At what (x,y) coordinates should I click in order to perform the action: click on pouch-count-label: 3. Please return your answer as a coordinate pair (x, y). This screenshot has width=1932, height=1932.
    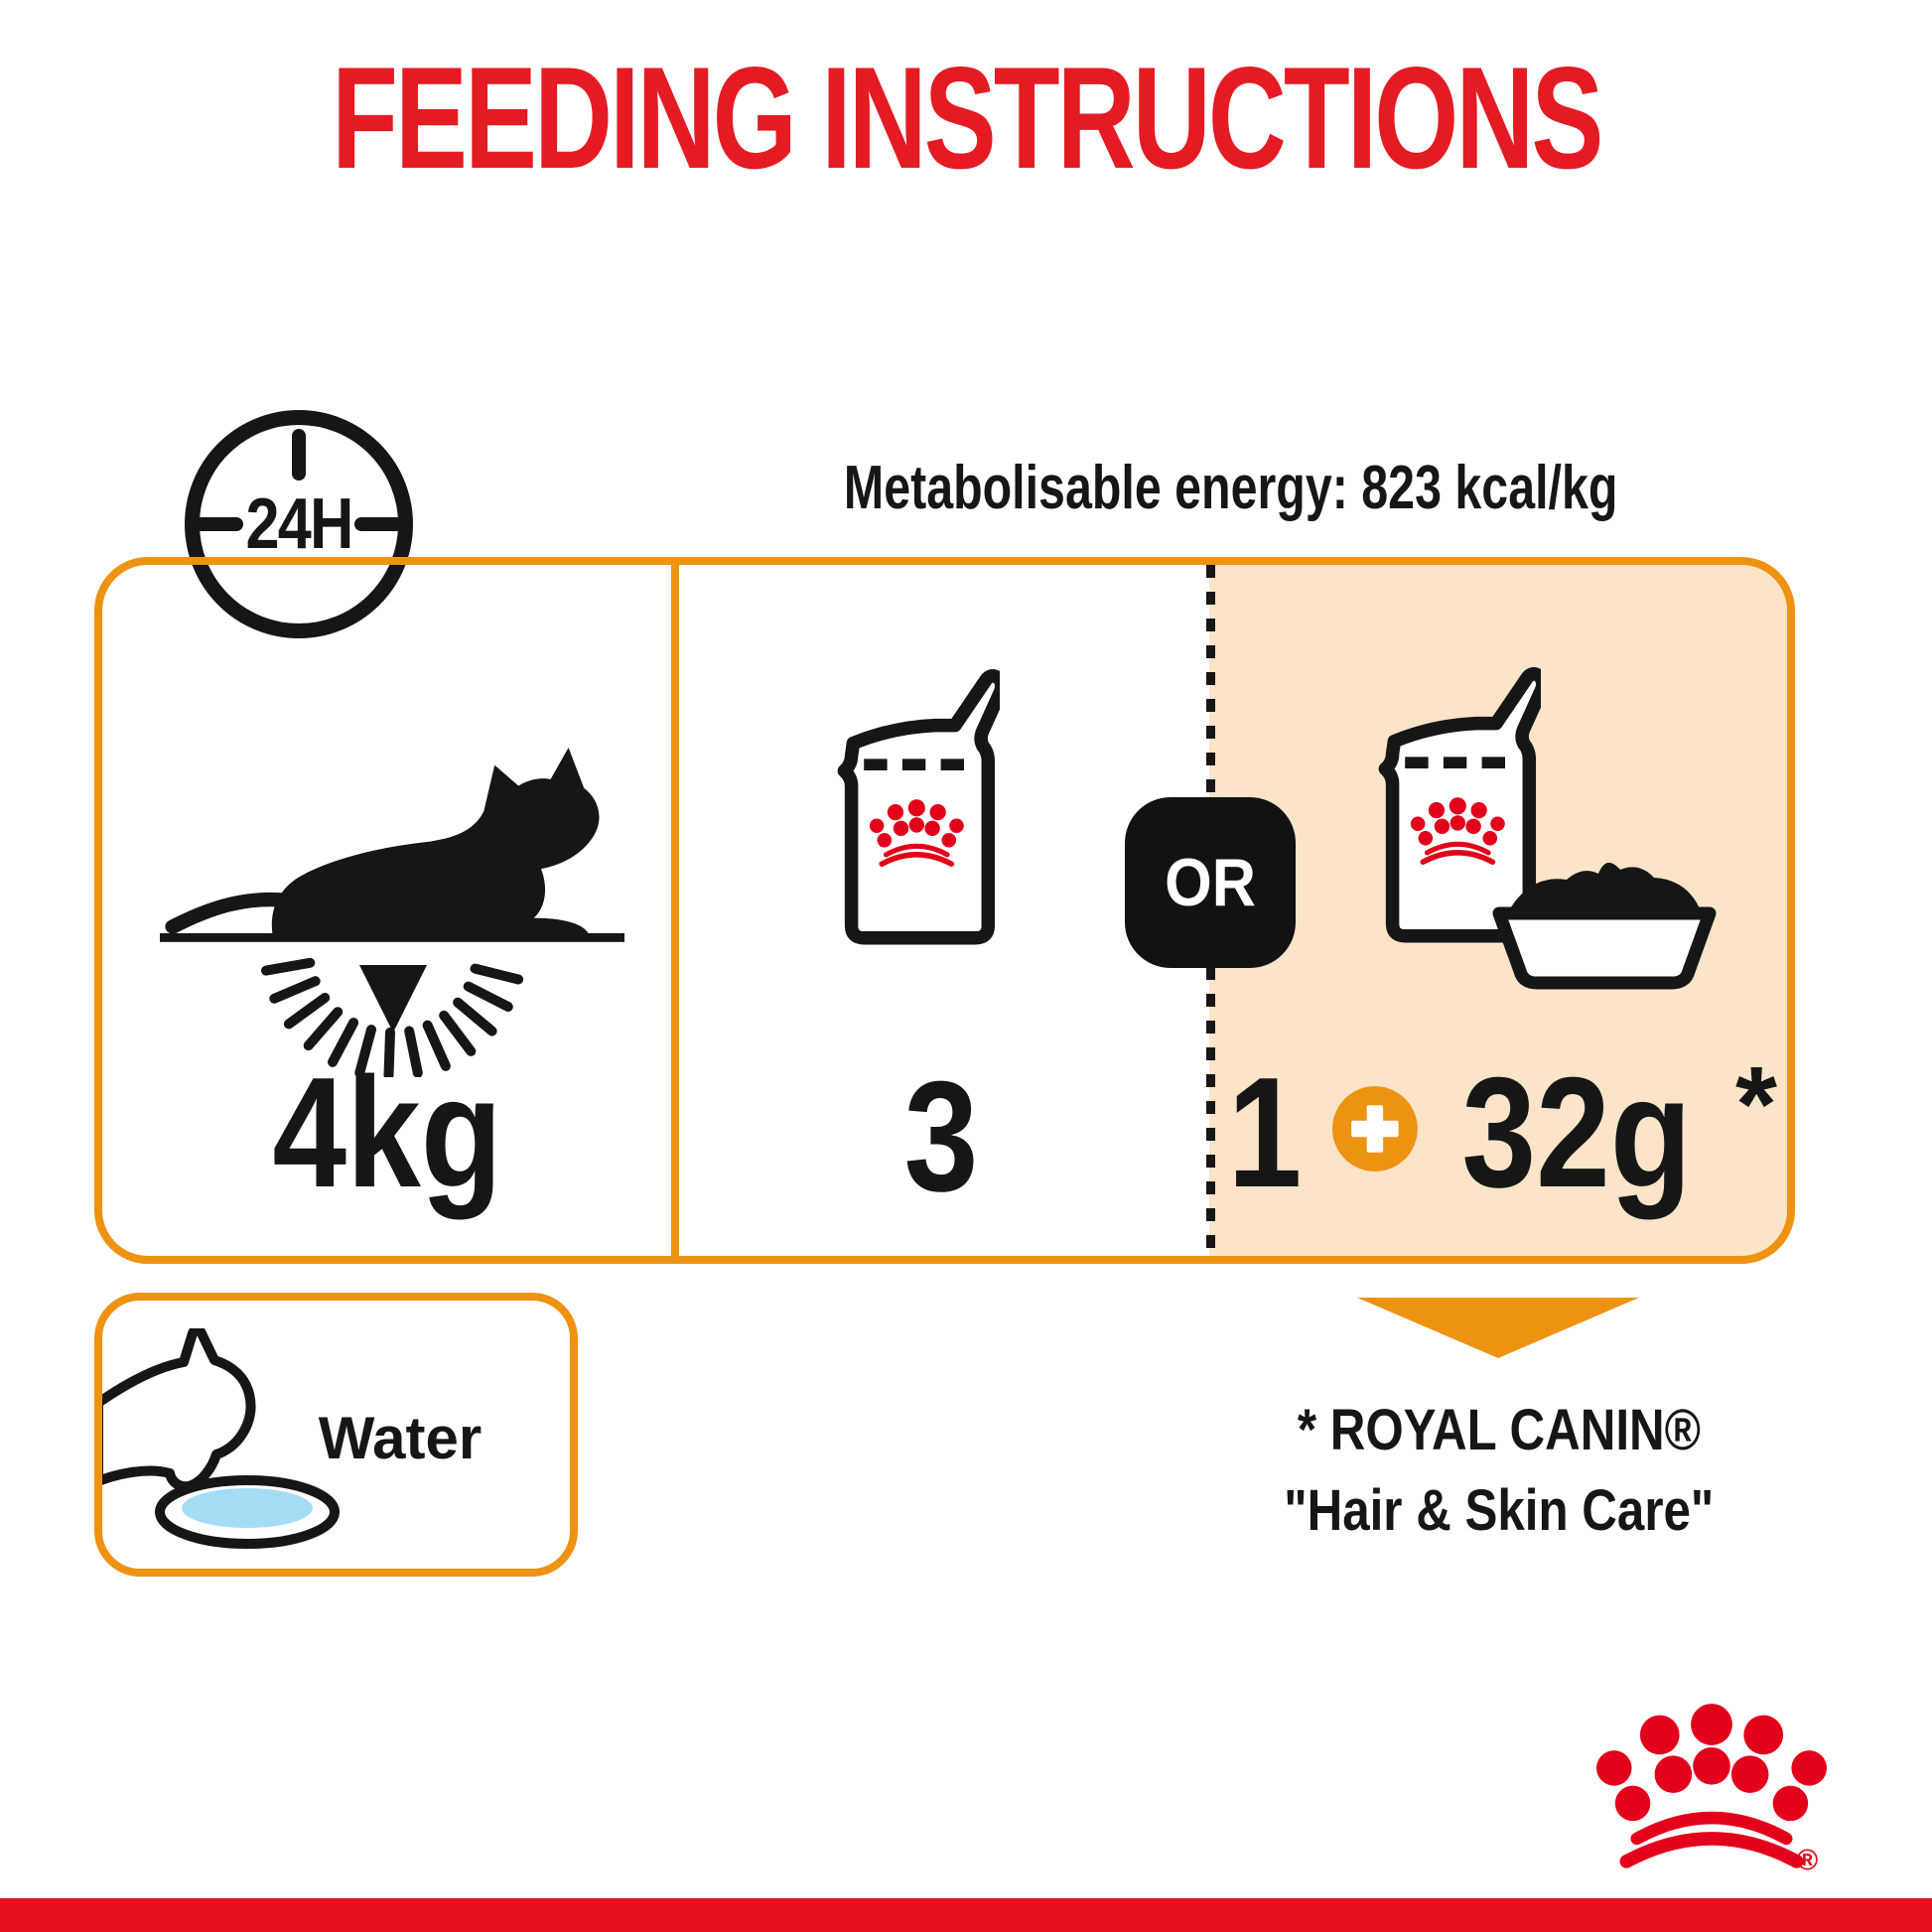
    Looking at the image, I should click on (941, 1136).